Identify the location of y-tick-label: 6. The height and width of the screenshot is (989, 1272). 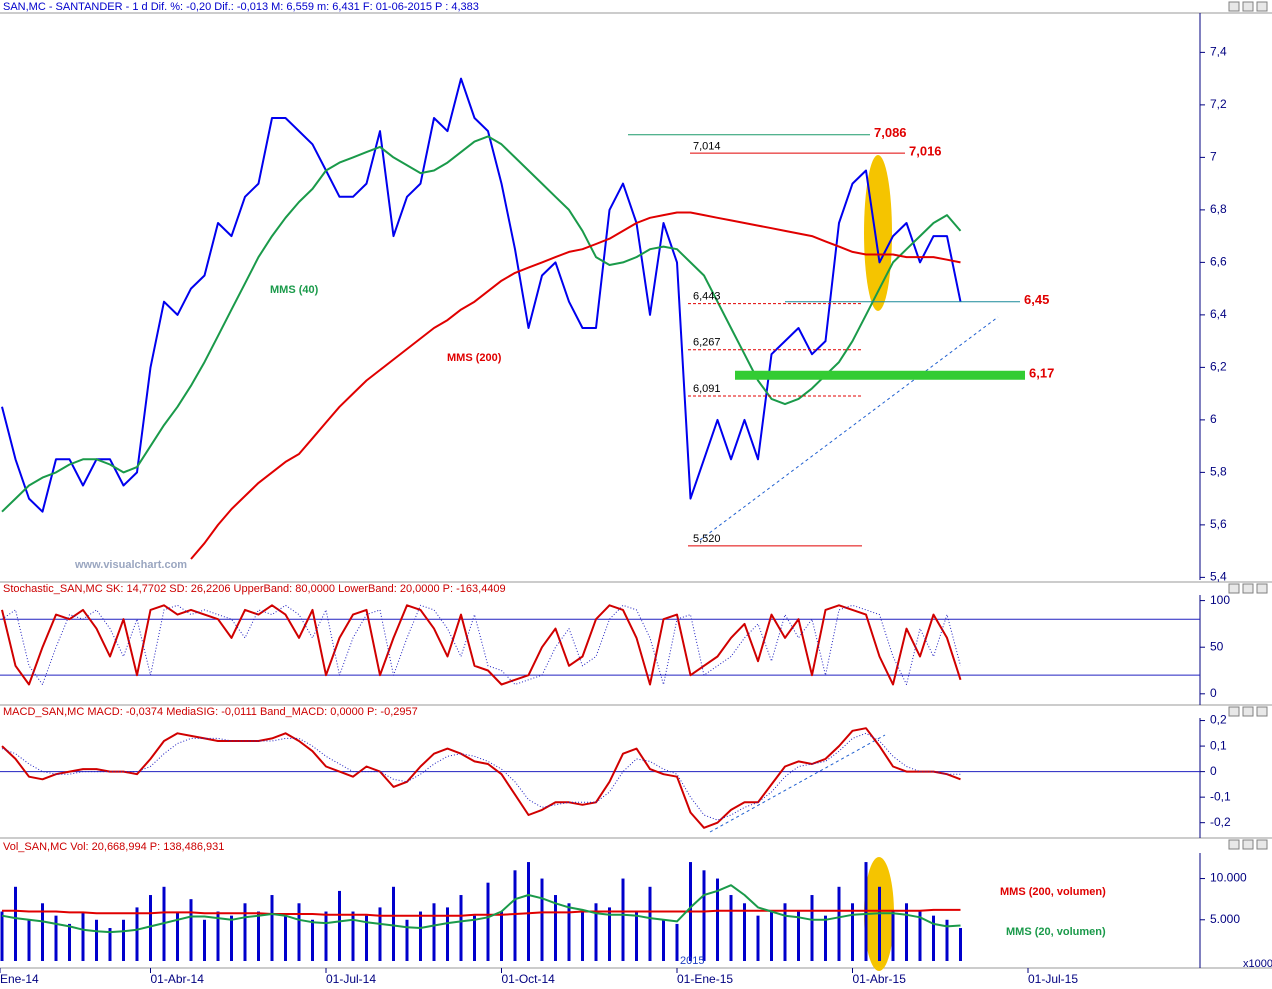
(1213, 419).